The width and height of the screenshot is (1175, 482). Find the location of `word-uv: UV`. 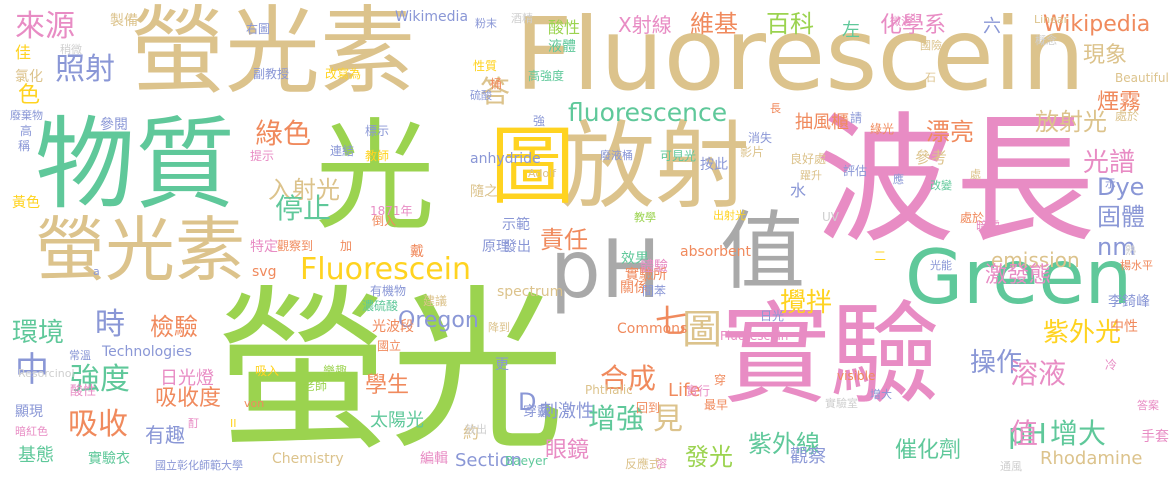

word-uv: UV is located at coordinates (830, 217).